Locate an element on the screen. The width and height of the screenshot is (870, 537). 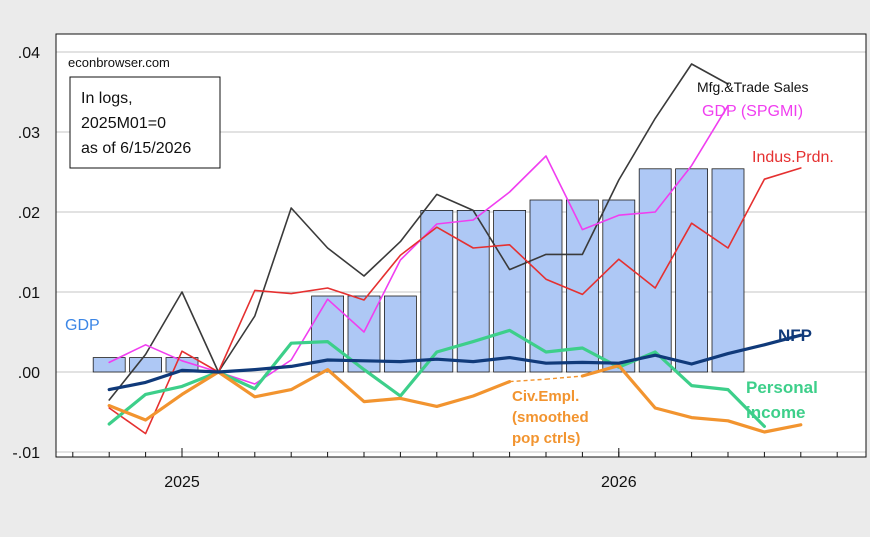
label-personal-income-2: income is located at coordinates (776, 412).